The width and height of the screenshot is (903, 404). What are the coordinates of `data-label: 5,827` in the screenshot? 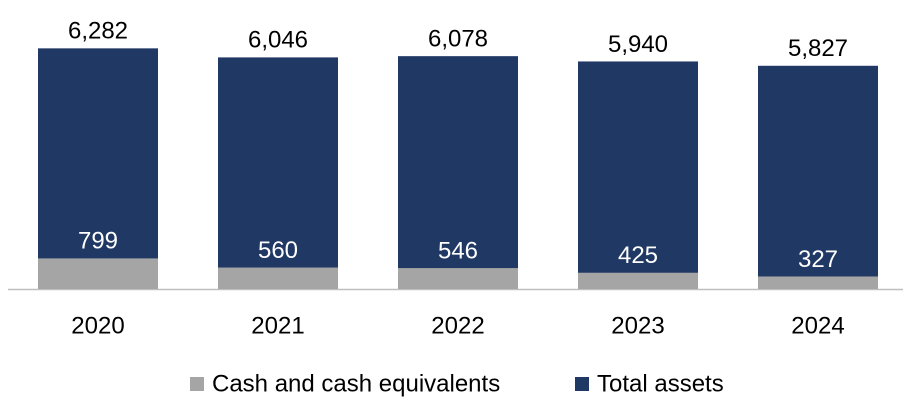 It's located at (818, 48).